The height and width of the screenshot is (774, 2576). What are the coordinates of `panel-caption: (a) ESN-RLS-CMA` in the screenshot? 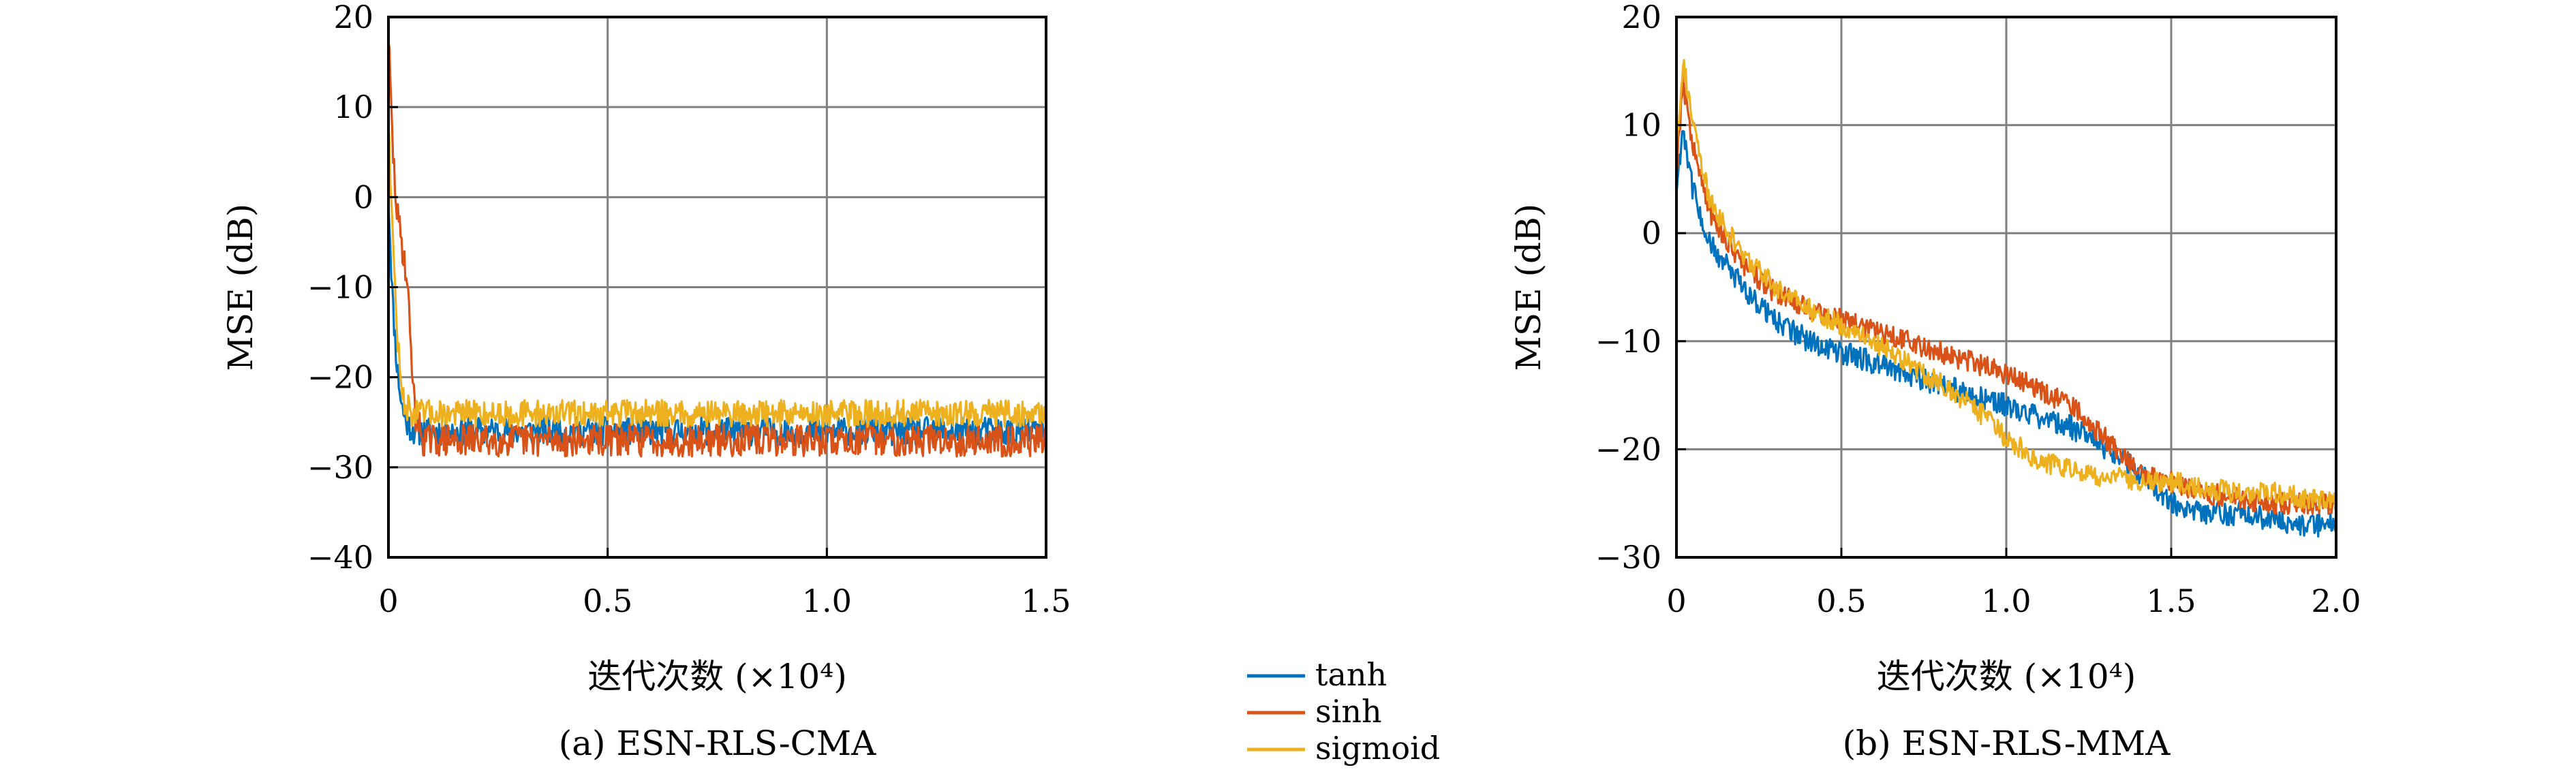 It's located at (717, 743).